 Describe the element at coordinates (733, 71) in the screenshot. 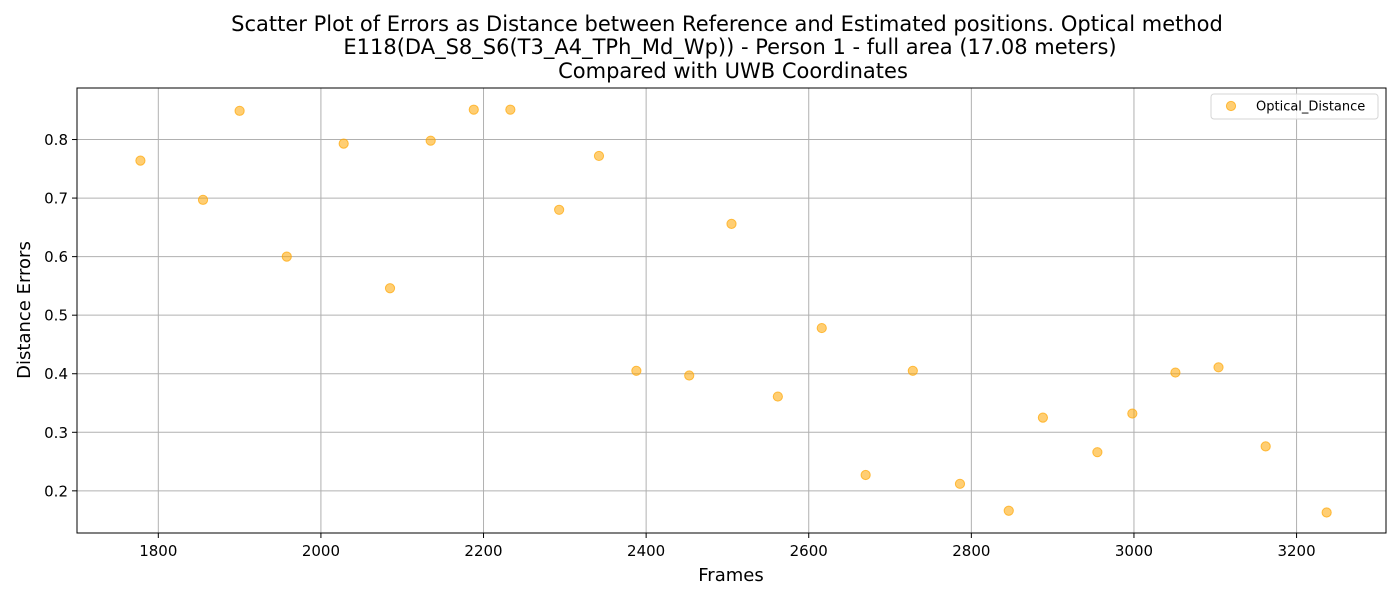

I see `chart-title-line-3: Compared with UWB Coordinates` at that location.